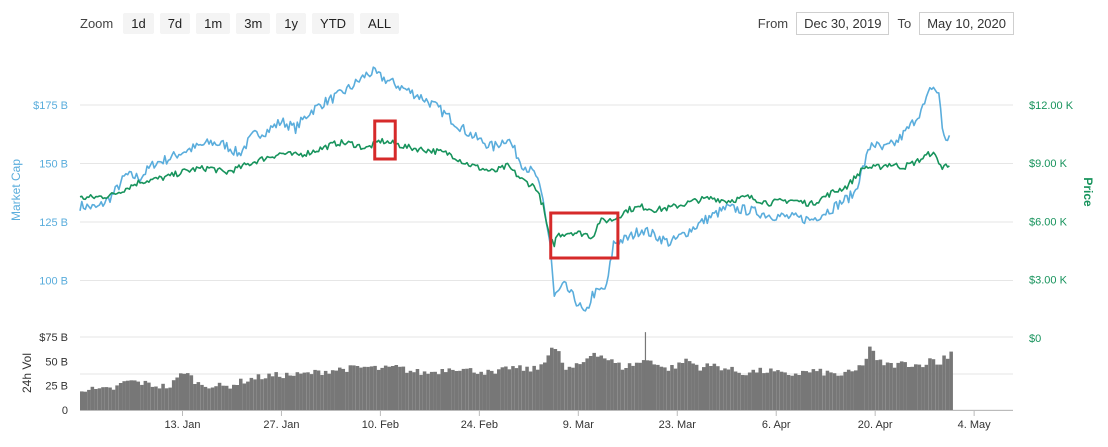 The image size is (1108, 447). I want to click on zoom-1d-button: 1d, so click(138, 23).